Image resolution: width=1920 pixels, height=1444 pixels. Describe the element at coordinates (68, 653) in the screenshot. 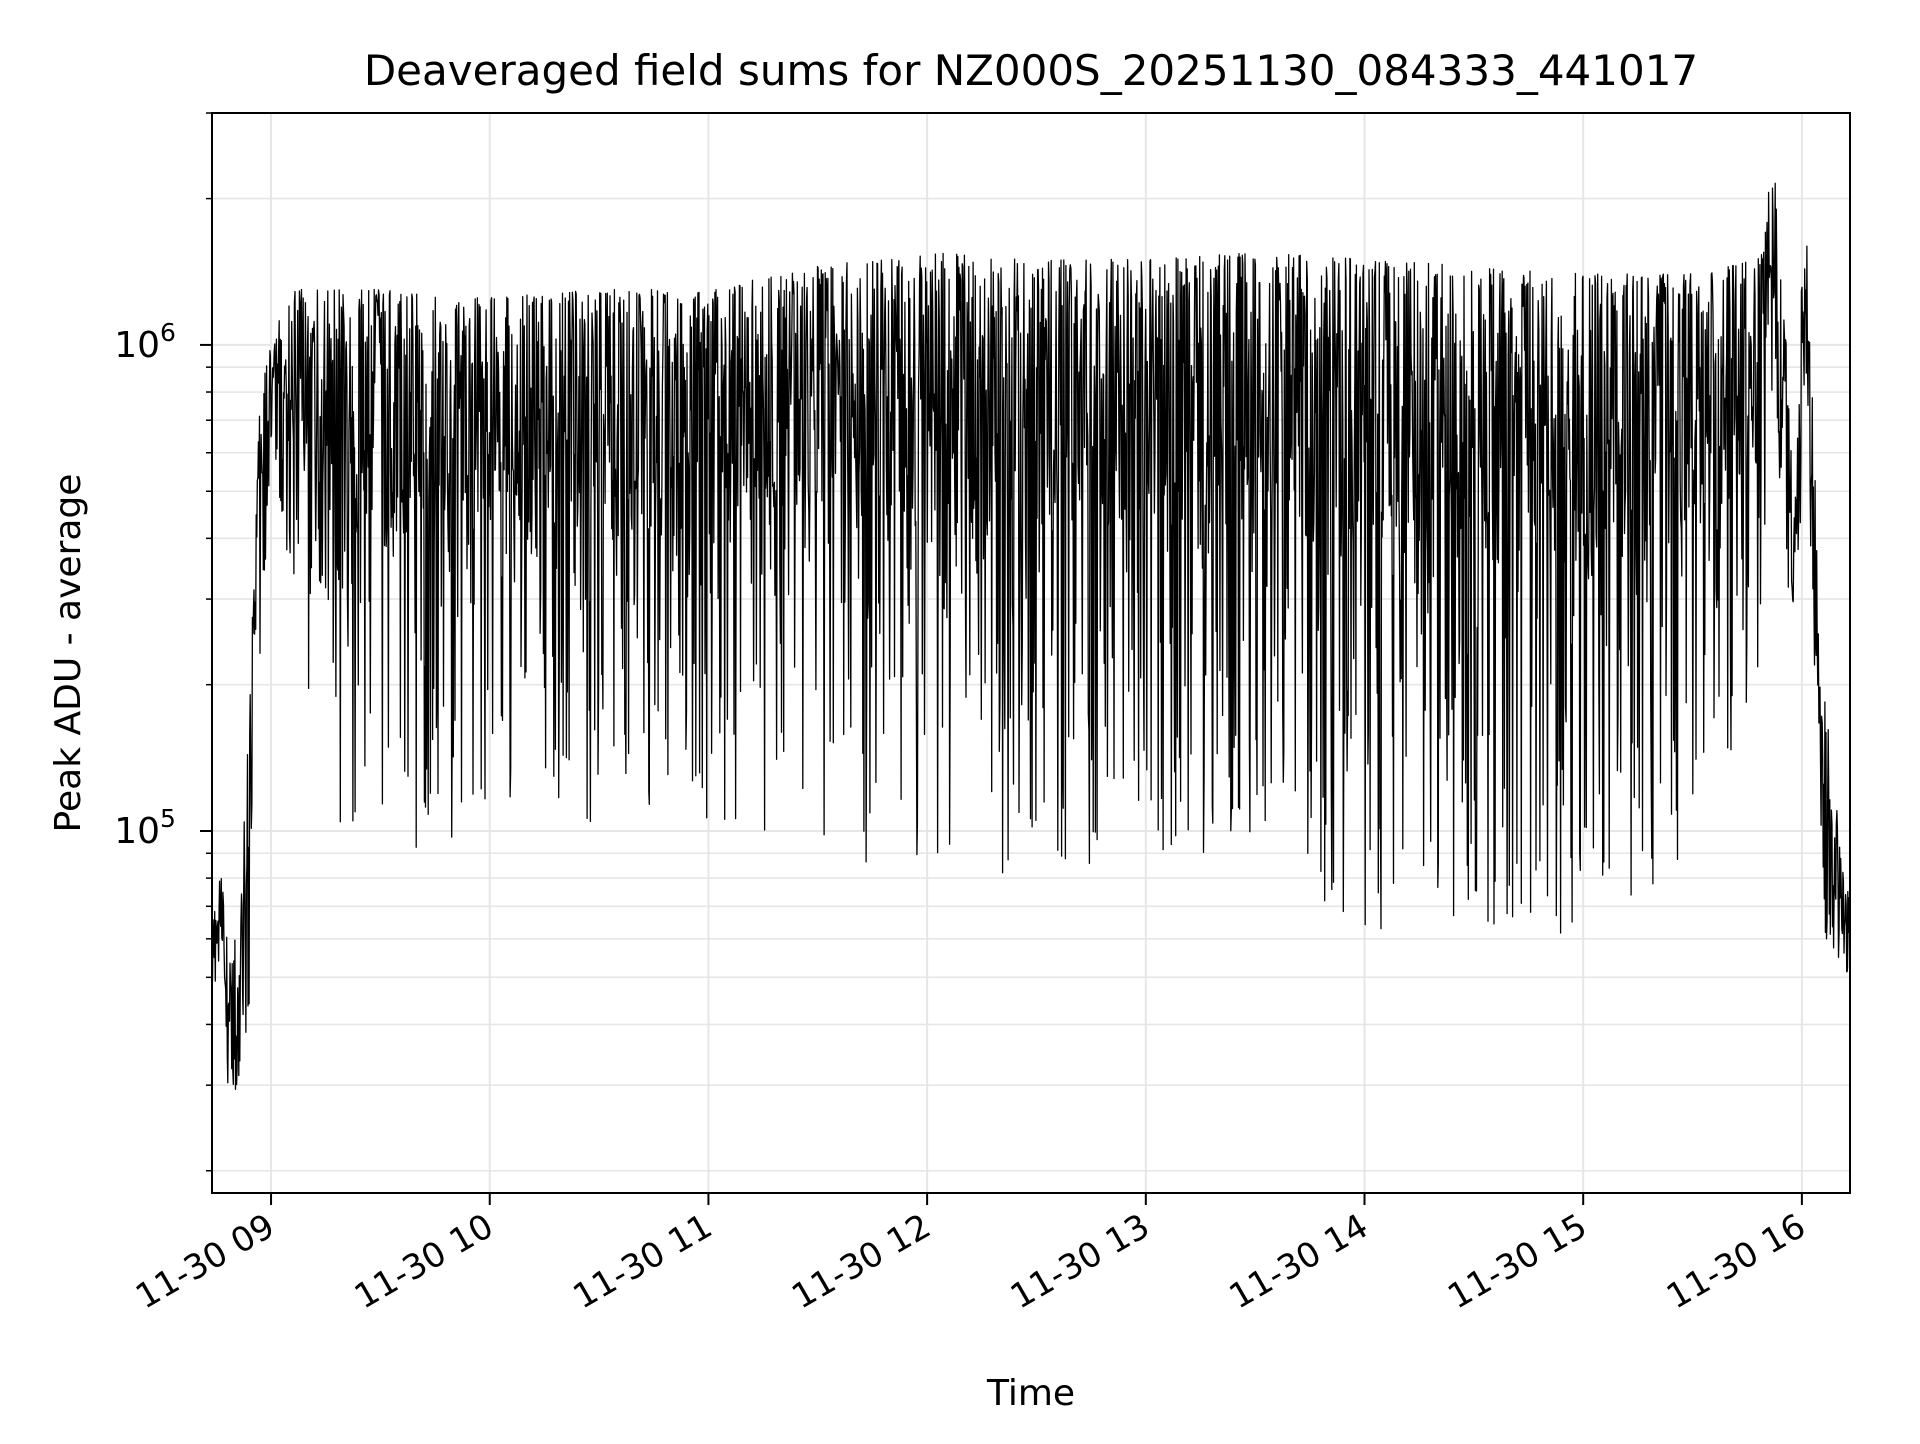

I see `y-axis-label: Peak ADU - average` at that location.